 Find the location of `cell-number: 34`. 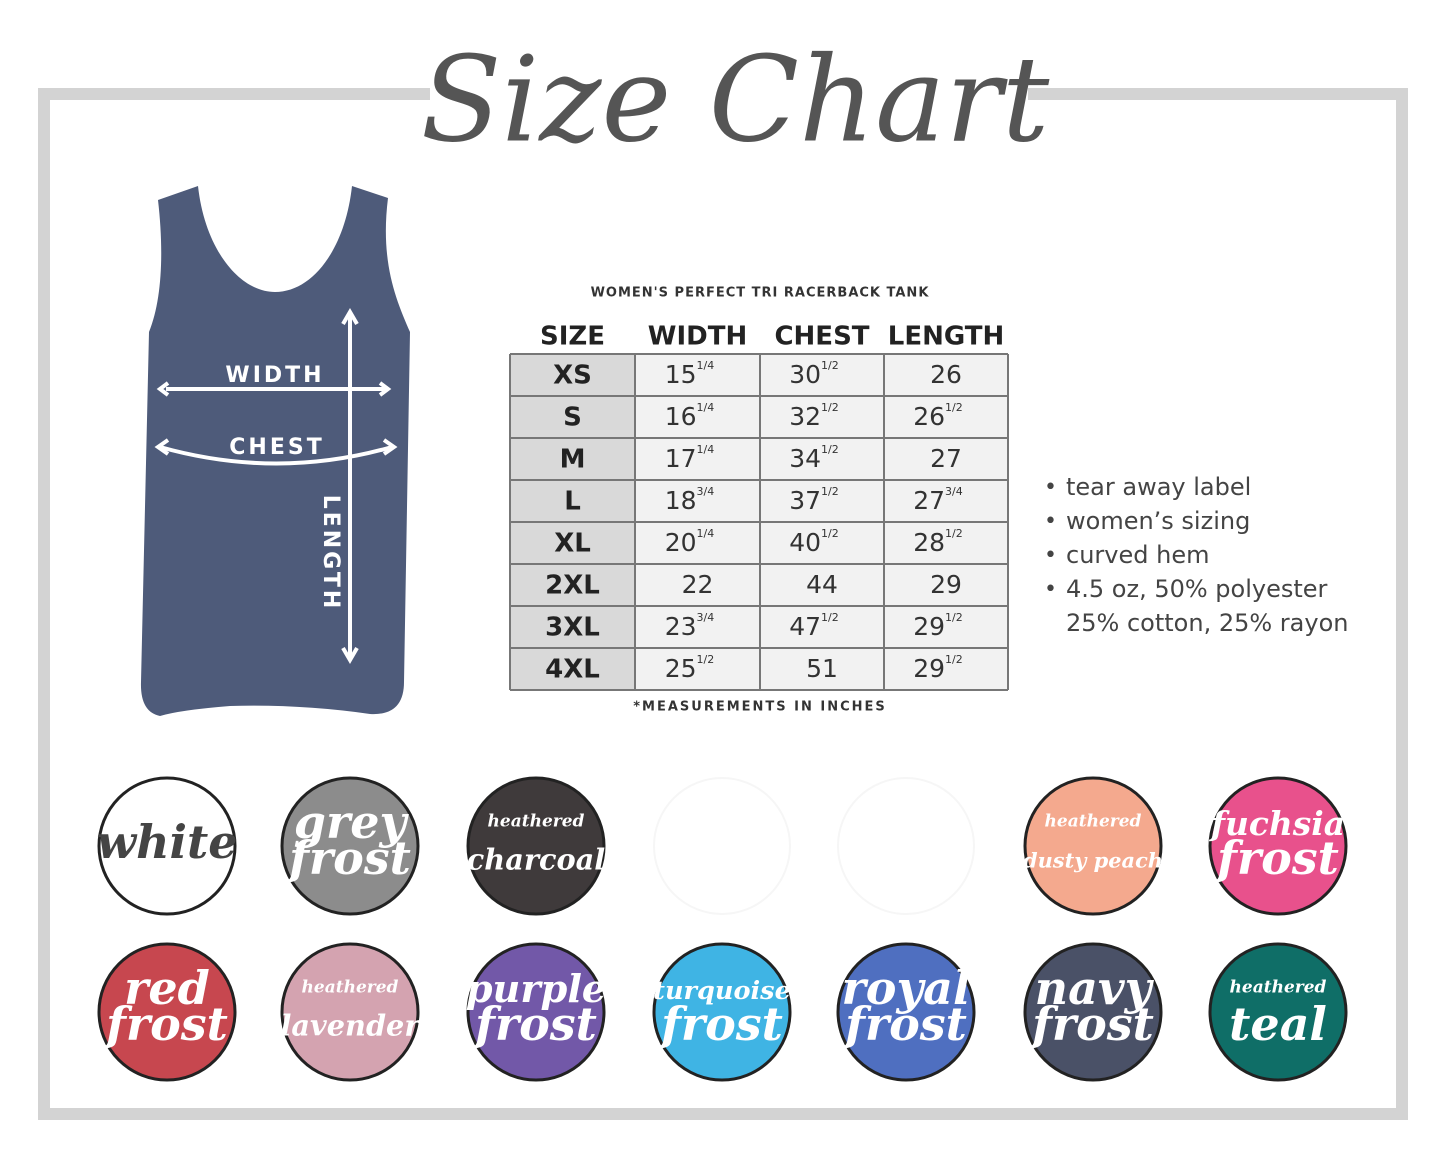

cell-number: 34 is located at coordinates (805, 458).